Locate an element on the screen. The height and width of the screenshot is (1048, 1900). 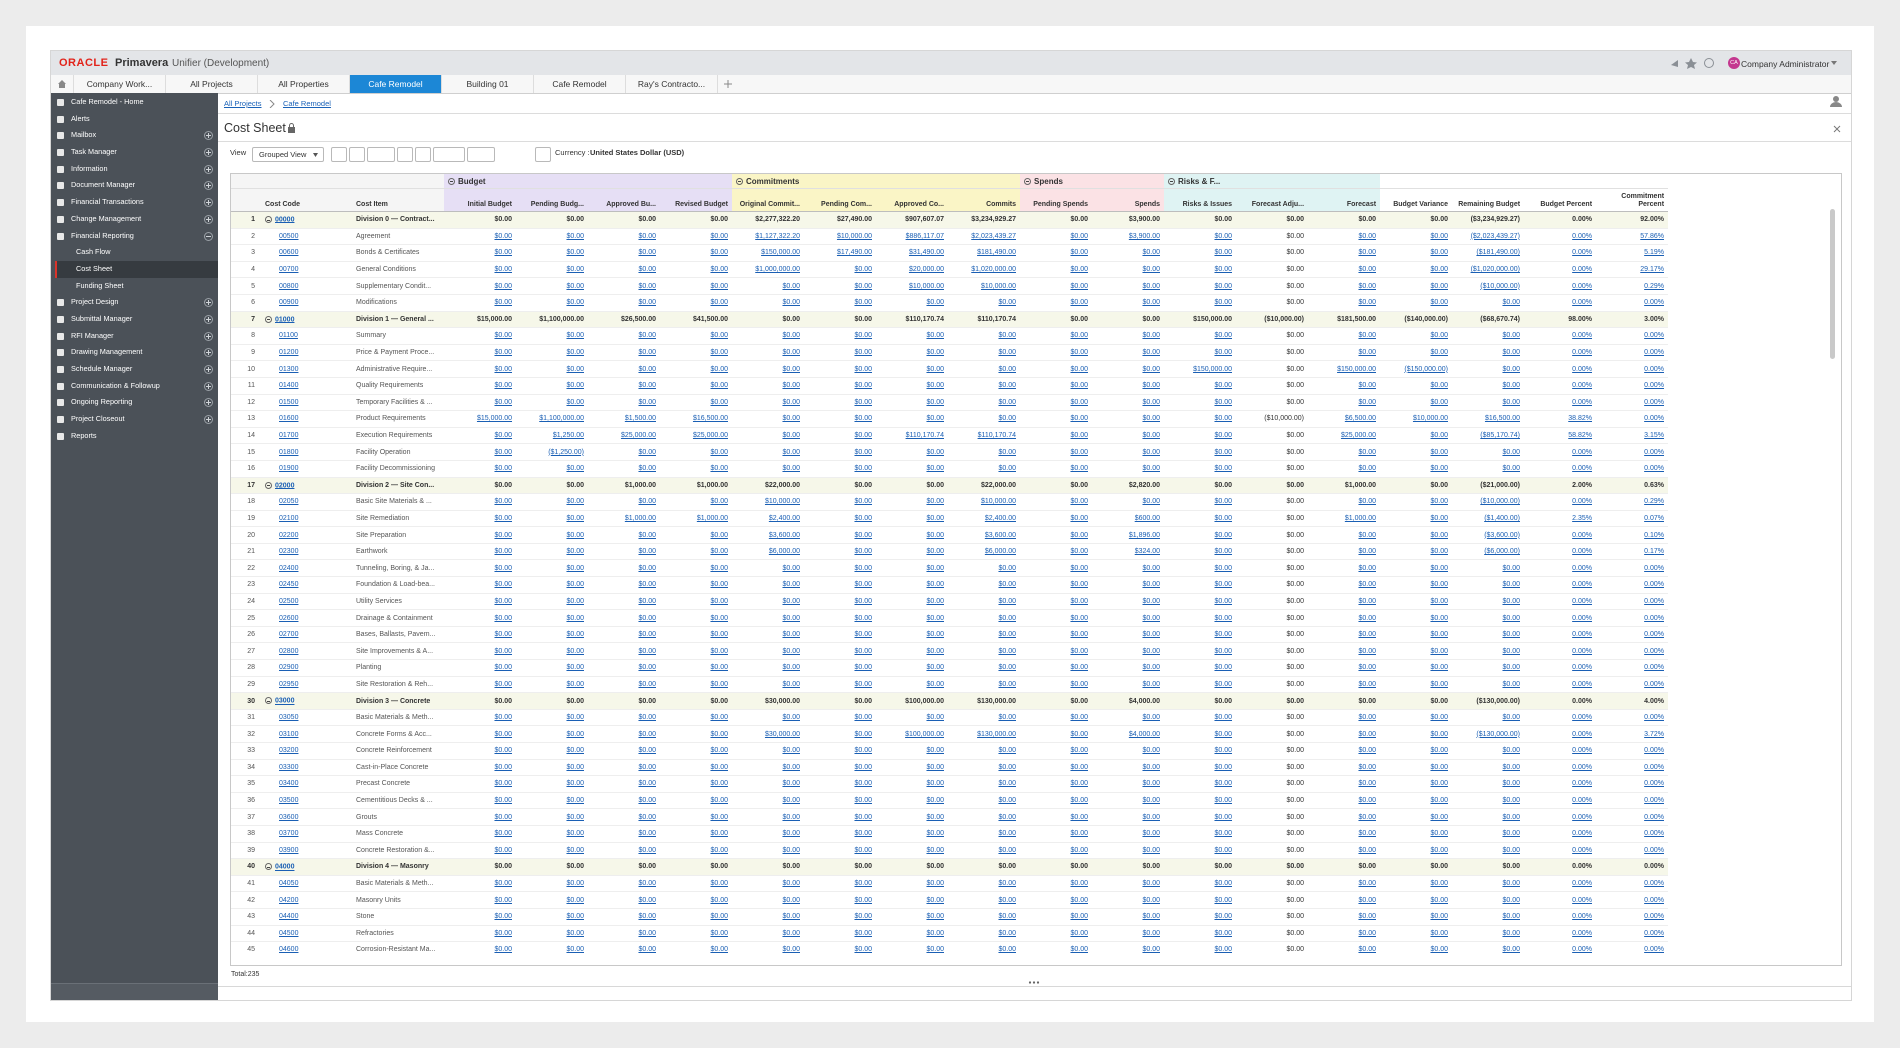
group-toggle is located at coordinates (1172, 181).